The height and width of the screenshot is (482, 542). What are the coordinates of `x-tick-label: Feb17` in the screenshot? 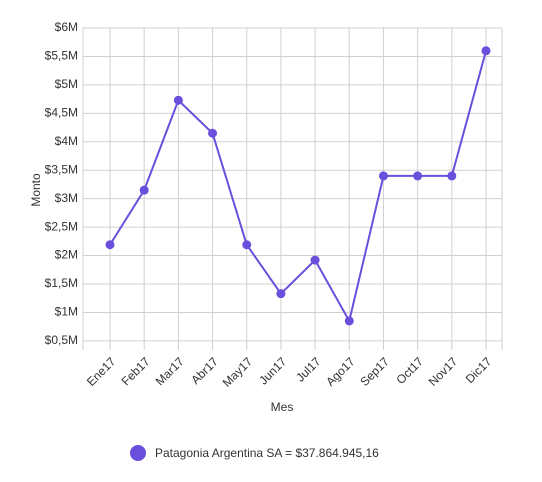 It's located at (136, 371).